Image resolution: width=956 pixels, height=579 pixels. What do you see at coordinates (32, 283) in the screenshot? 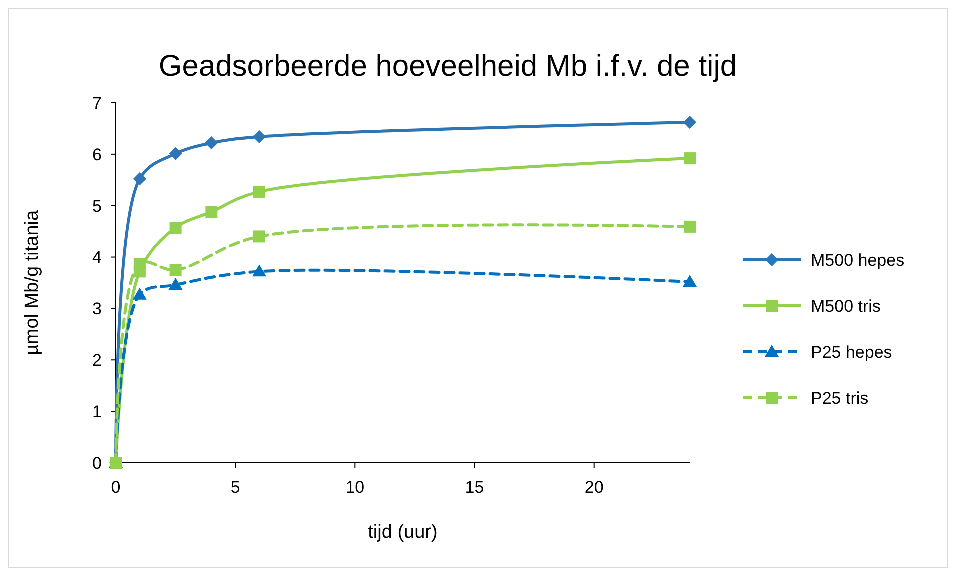
I see `y-axis-title: µmol Mb/g titania` at bounding box center [32, 283].